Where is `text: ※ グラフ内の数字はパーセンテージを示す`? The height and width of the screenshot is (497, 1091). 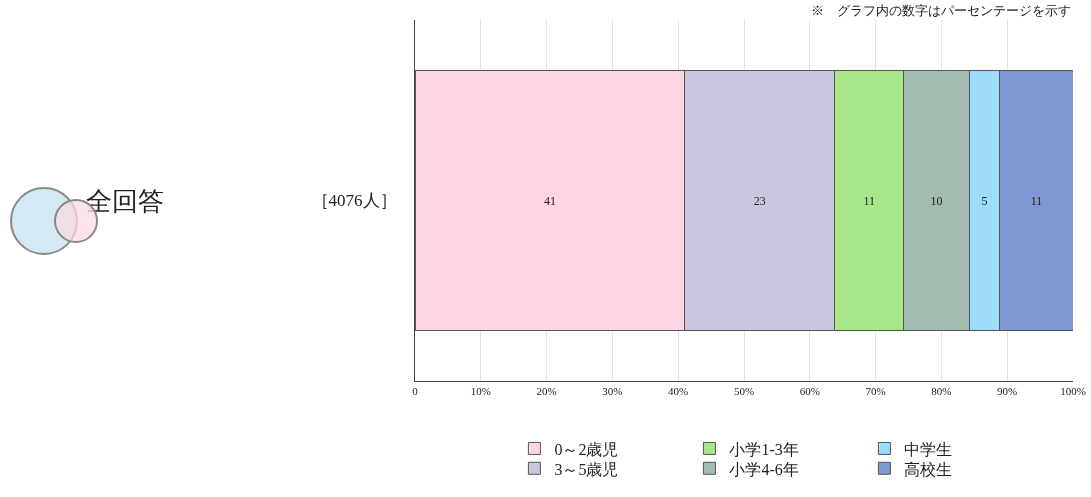 text: ※ グラフ内の数字はパーセンテージを示す is located at coordinates (941, 10).